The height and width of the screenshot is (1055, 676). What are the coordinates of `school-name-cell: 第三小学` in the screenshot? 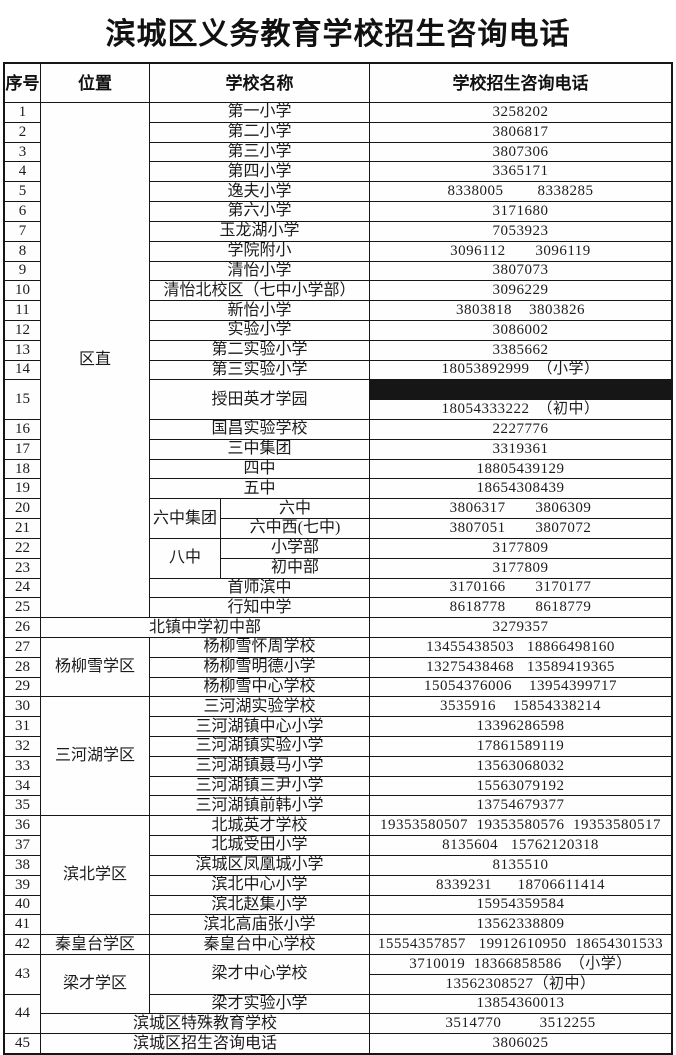 It's located at (259, 152).